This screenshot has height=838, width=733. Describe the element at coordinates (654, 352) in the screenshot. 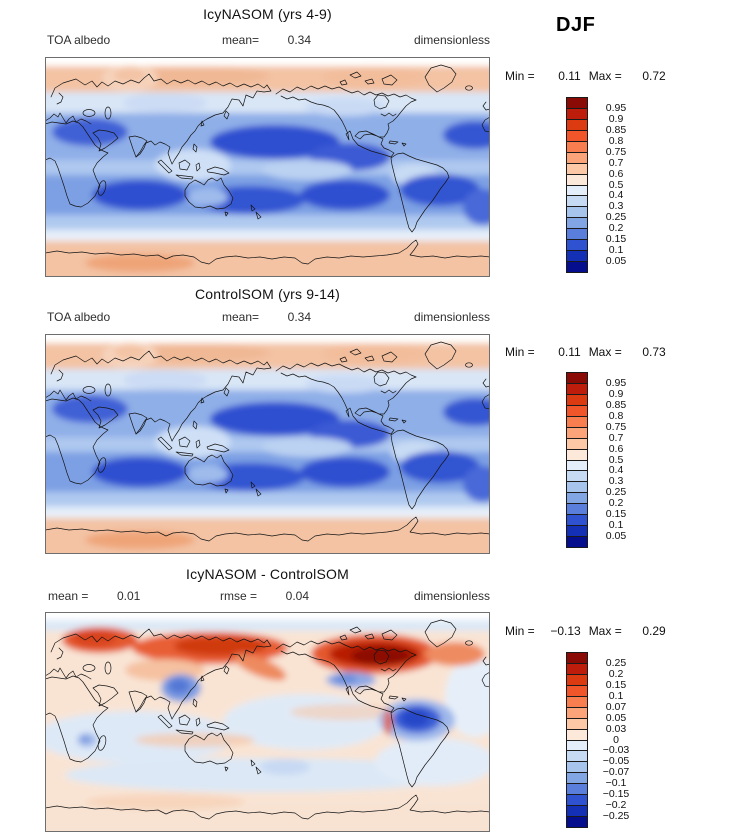

I see `panel2-max-value: 0.73` at that location.